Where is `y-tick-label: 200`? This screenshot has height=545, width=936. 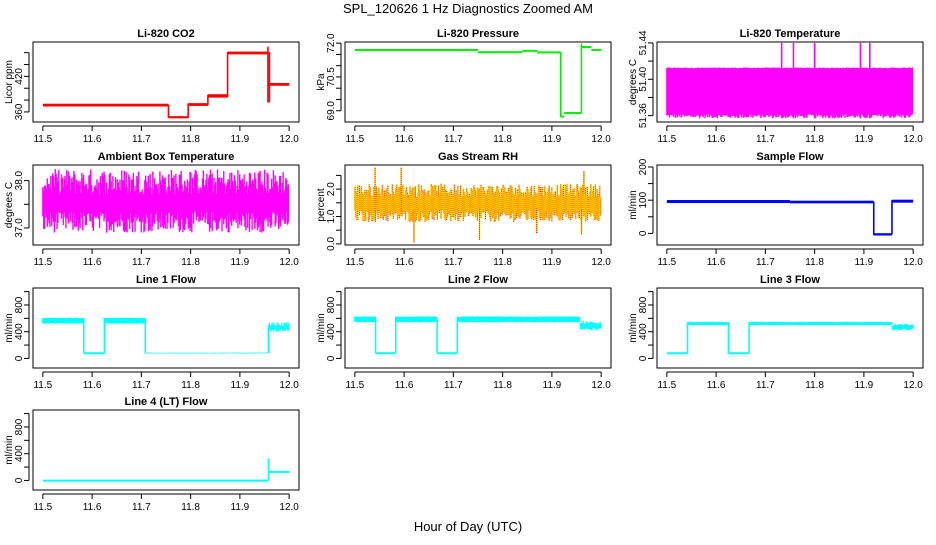 y-tick-label: 200 is located at coordinates (643, 166).